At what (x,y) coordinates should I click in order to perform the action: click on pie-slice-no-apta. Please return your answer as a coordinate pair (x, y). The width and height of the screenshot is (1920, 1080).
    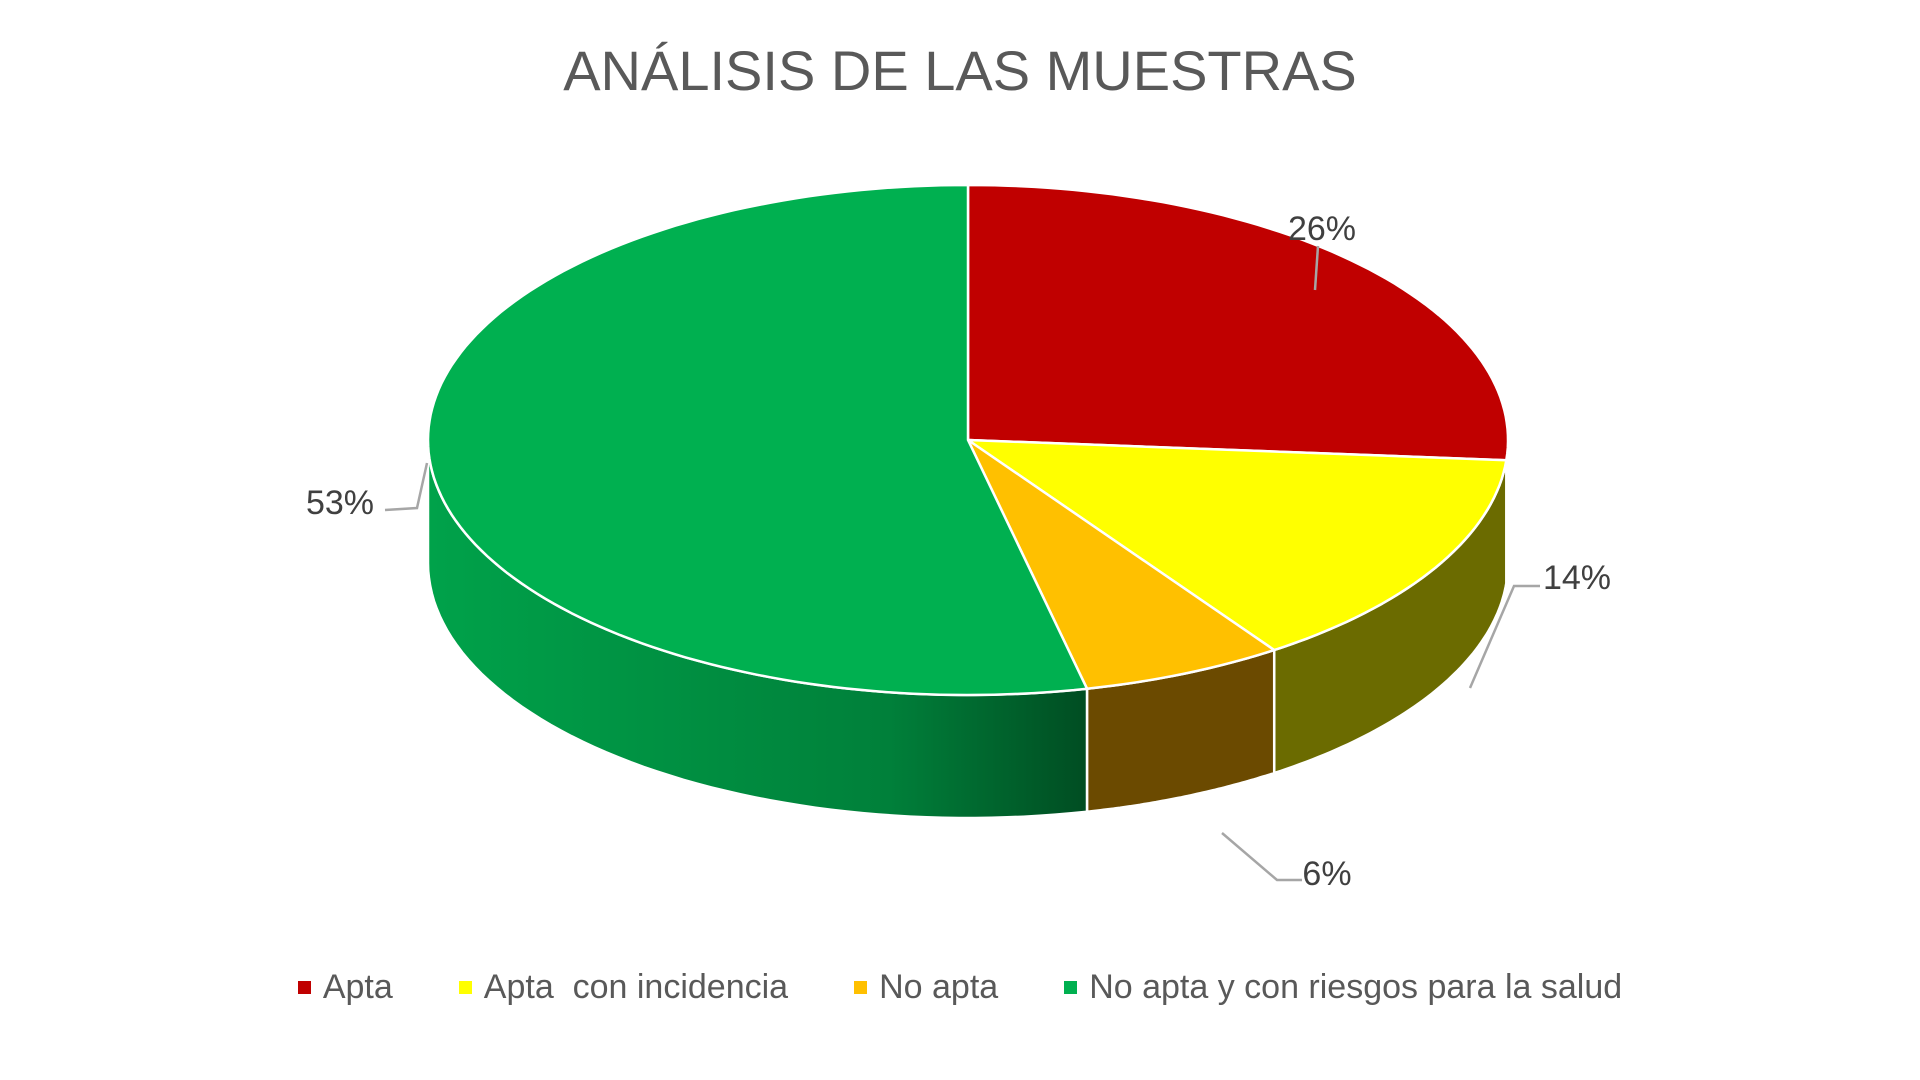
    Looking at the image, I should click on (1121, 564).